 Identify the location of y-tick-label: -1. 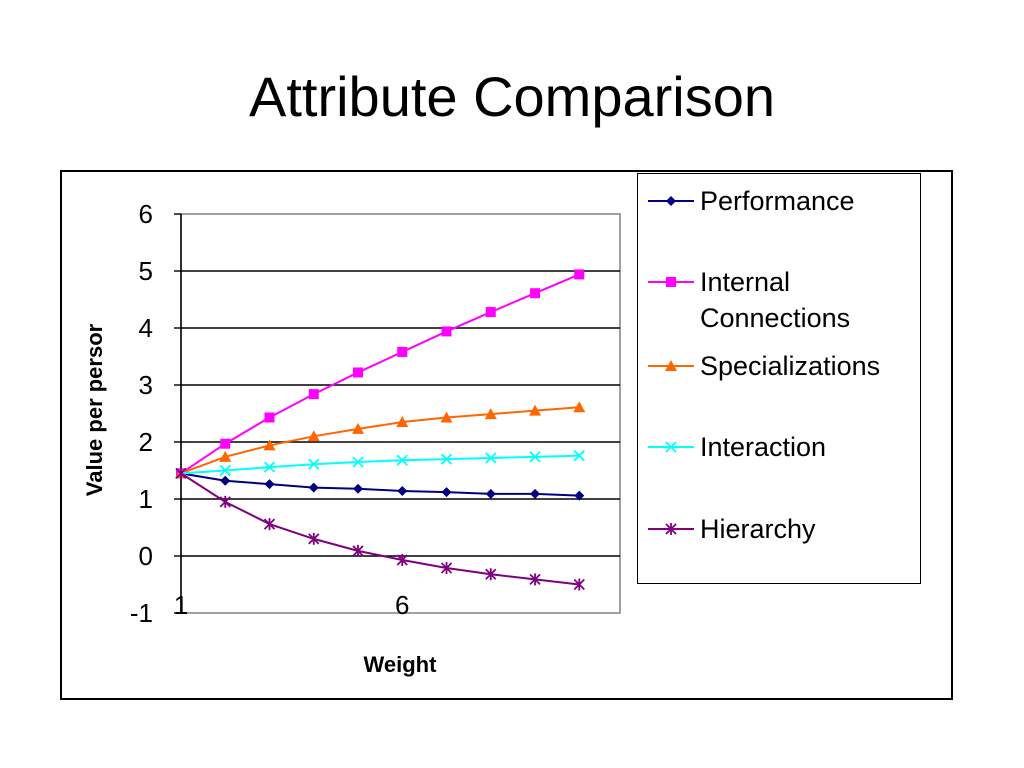
(141, 613).